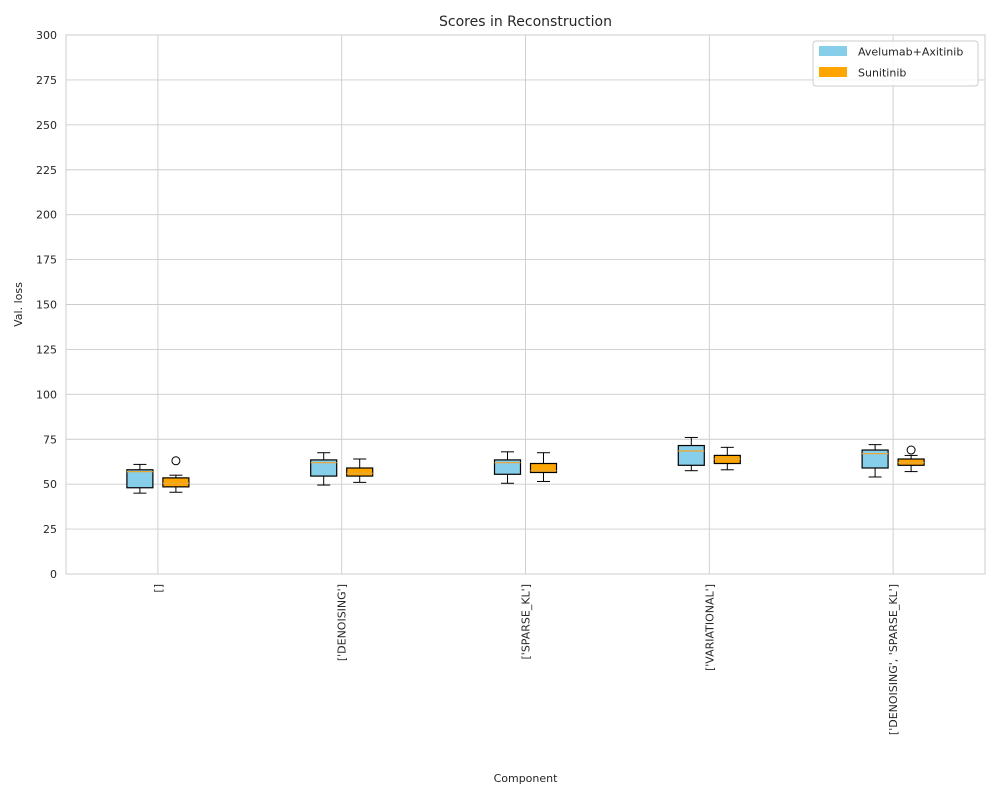 This screenshot has width=1000, height=804. What do you see at coordinates (46, 35) in the screenshot?
I see `y-tick-label: 300` at bounding box center [46, 35].